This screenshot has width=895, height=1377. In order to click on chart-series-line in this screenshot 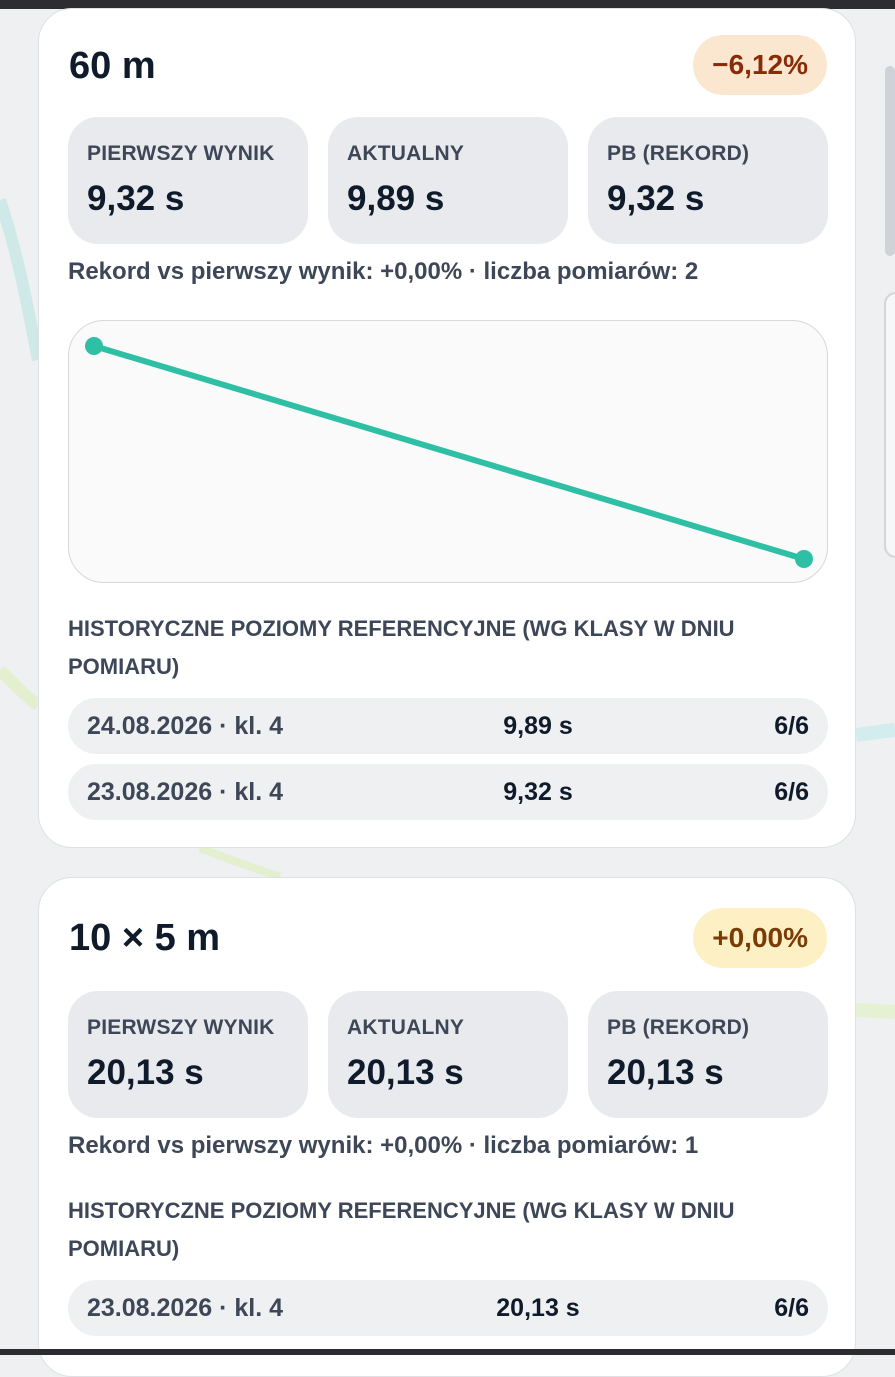, I will do `click(449, 452)`.